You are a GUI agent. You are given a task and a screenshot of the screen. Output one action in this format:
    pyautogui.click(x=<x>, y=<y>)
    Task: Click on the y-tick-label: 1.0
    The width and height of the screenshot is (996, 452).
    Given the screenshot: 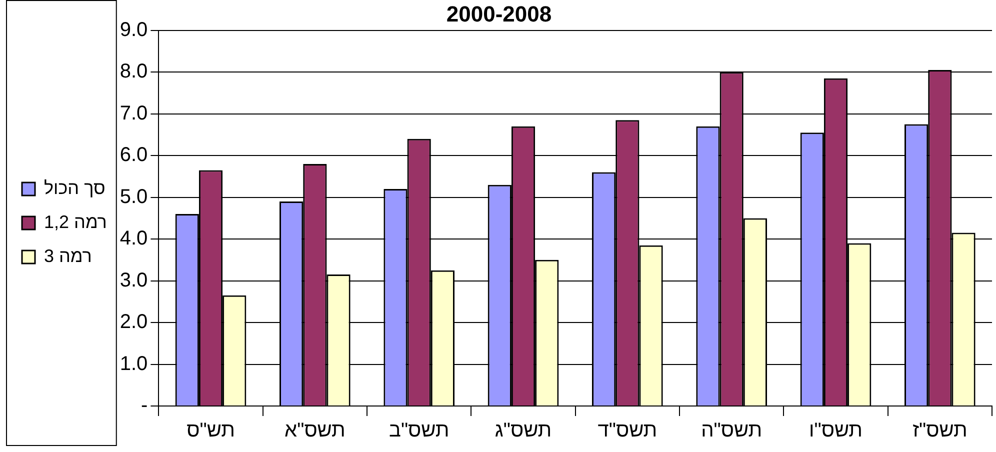 What is the action you would take?
    pyautogui.click(x=134, y=363)
    